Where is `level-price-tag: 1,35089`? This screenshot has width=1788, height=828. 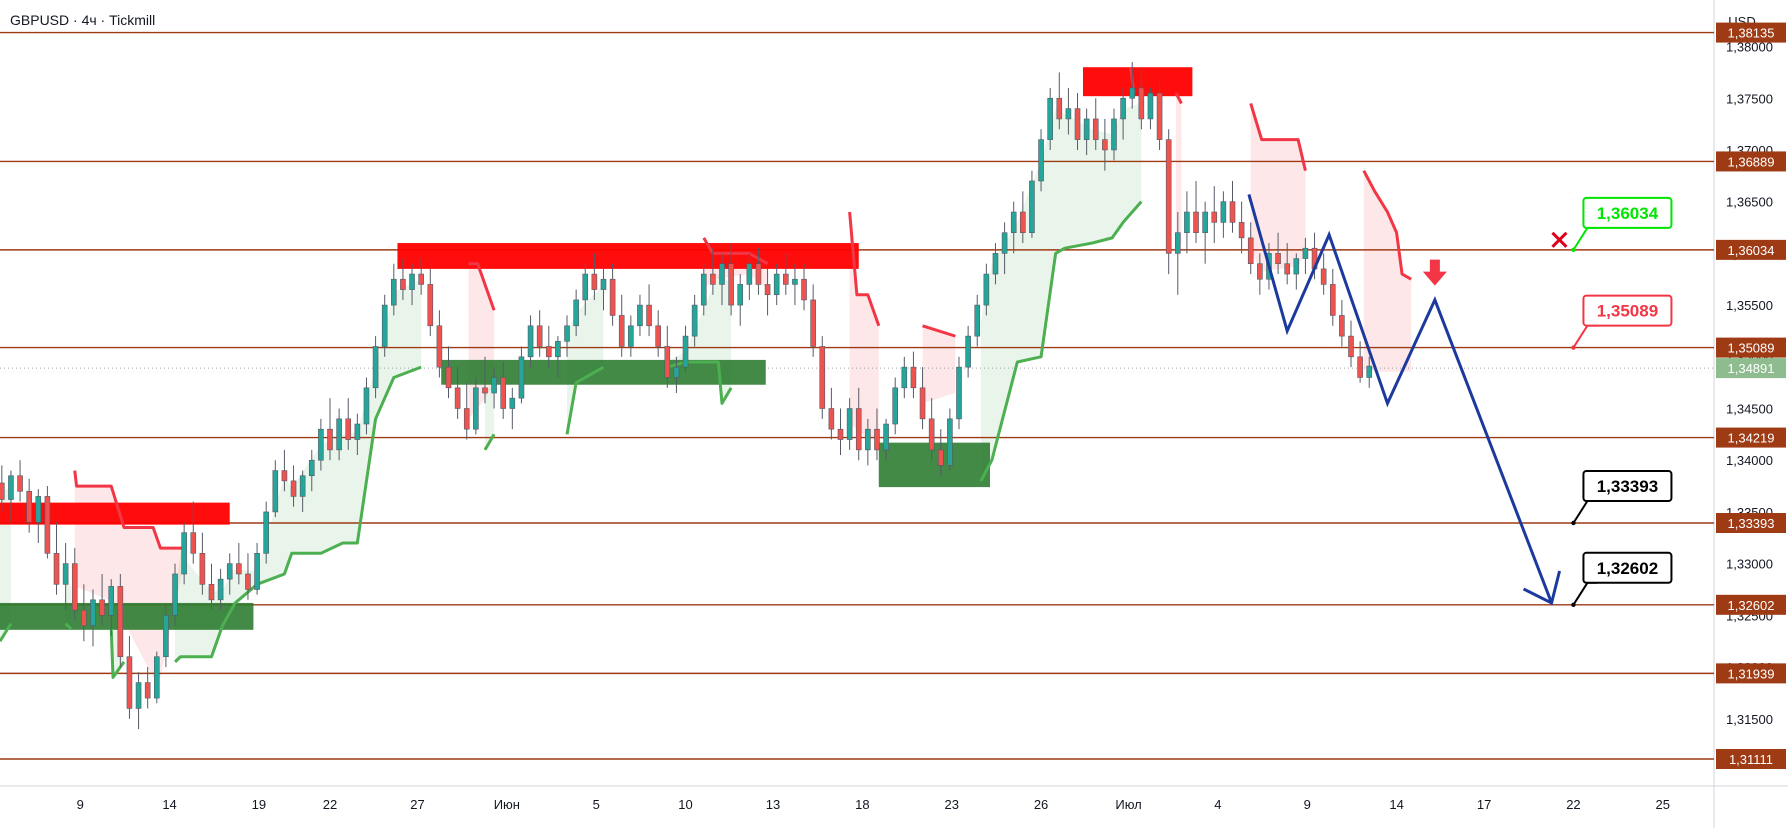
level-price-tag: 1,35089 is located at coordinates (1751, 347).